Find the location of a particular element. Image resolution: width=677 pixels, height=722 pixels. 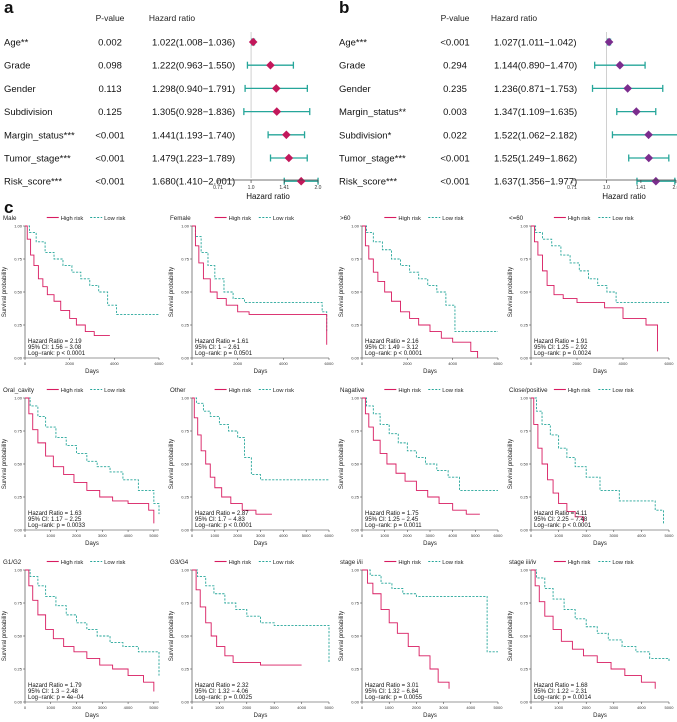

forest-row-label: Age** is located at coordinates (16, 43).